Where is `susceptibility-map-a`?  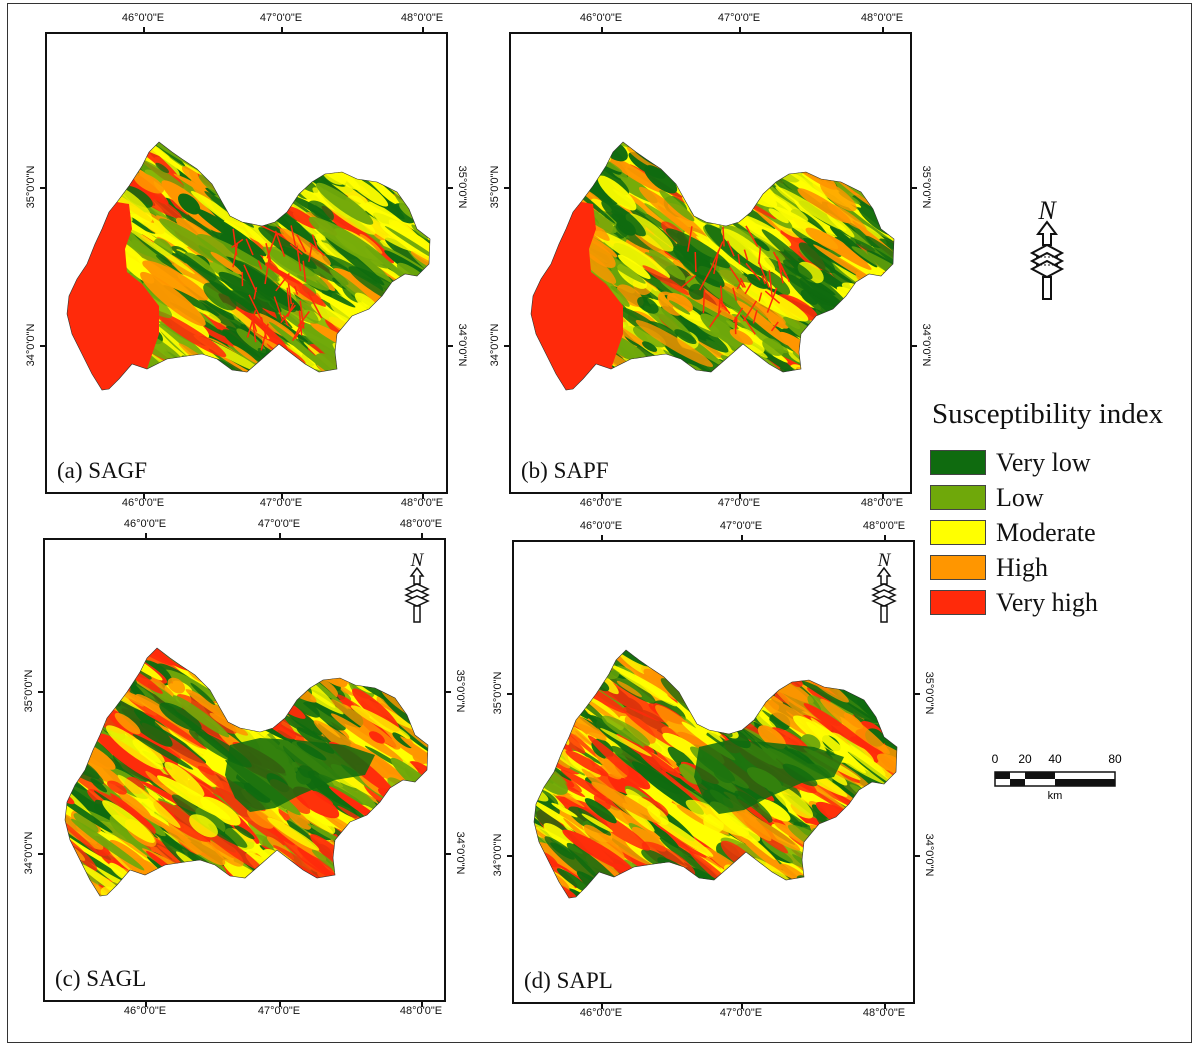
susceptibility-map-a is located at coordinates (248, 266).